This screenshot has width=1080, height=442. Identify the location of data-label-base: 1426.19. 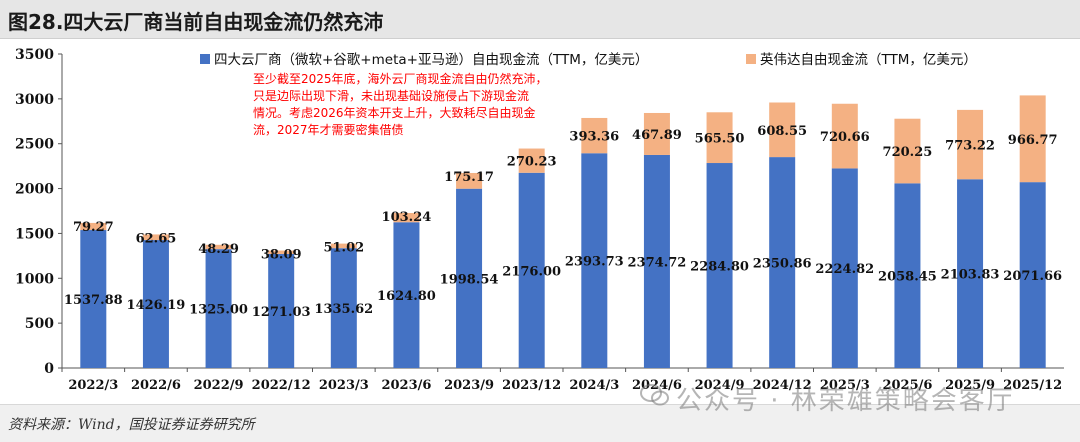
(156, 305).